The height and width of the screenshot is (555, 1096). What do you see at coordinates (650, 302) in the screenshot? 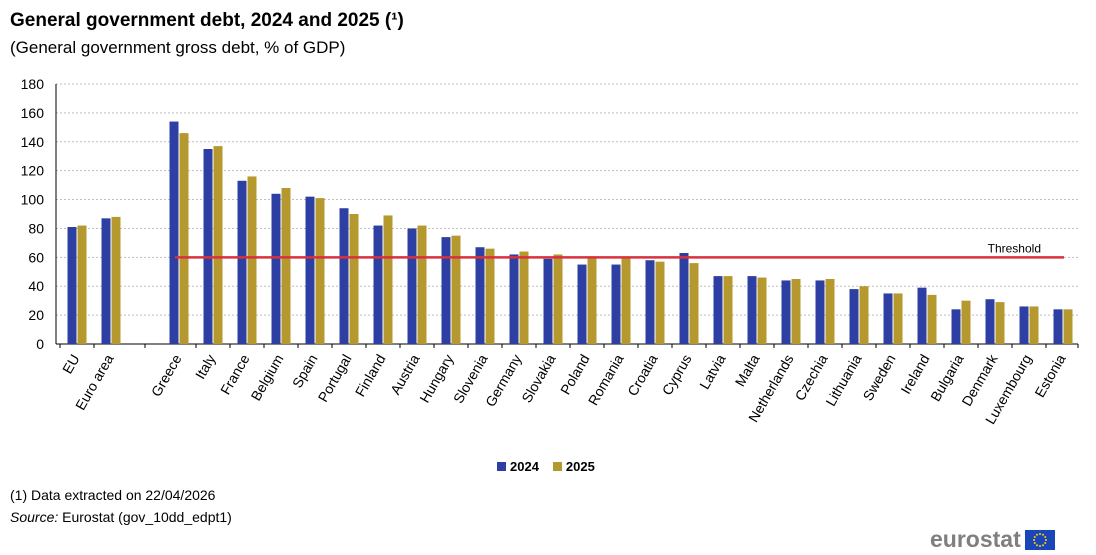
I see `bar-2024-croatia` at bounding box center [650, 302].